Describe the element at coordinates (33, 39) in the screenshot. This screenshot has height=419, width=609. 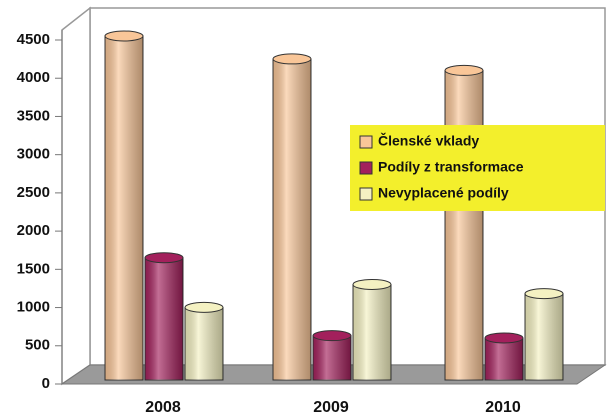
I see `y-tick-label: 4500` at that location.